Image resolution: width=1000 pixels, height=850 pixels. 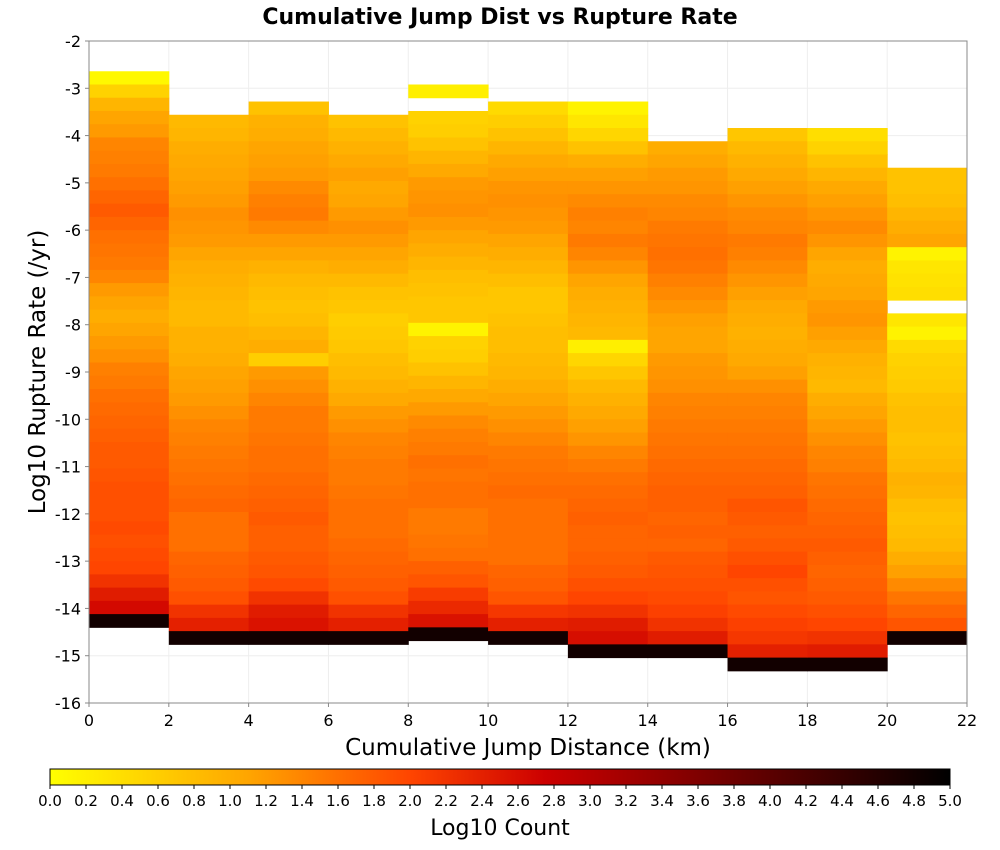 I want to click on colorbar-tick-label: 1.2, so click(x=266, y=801).